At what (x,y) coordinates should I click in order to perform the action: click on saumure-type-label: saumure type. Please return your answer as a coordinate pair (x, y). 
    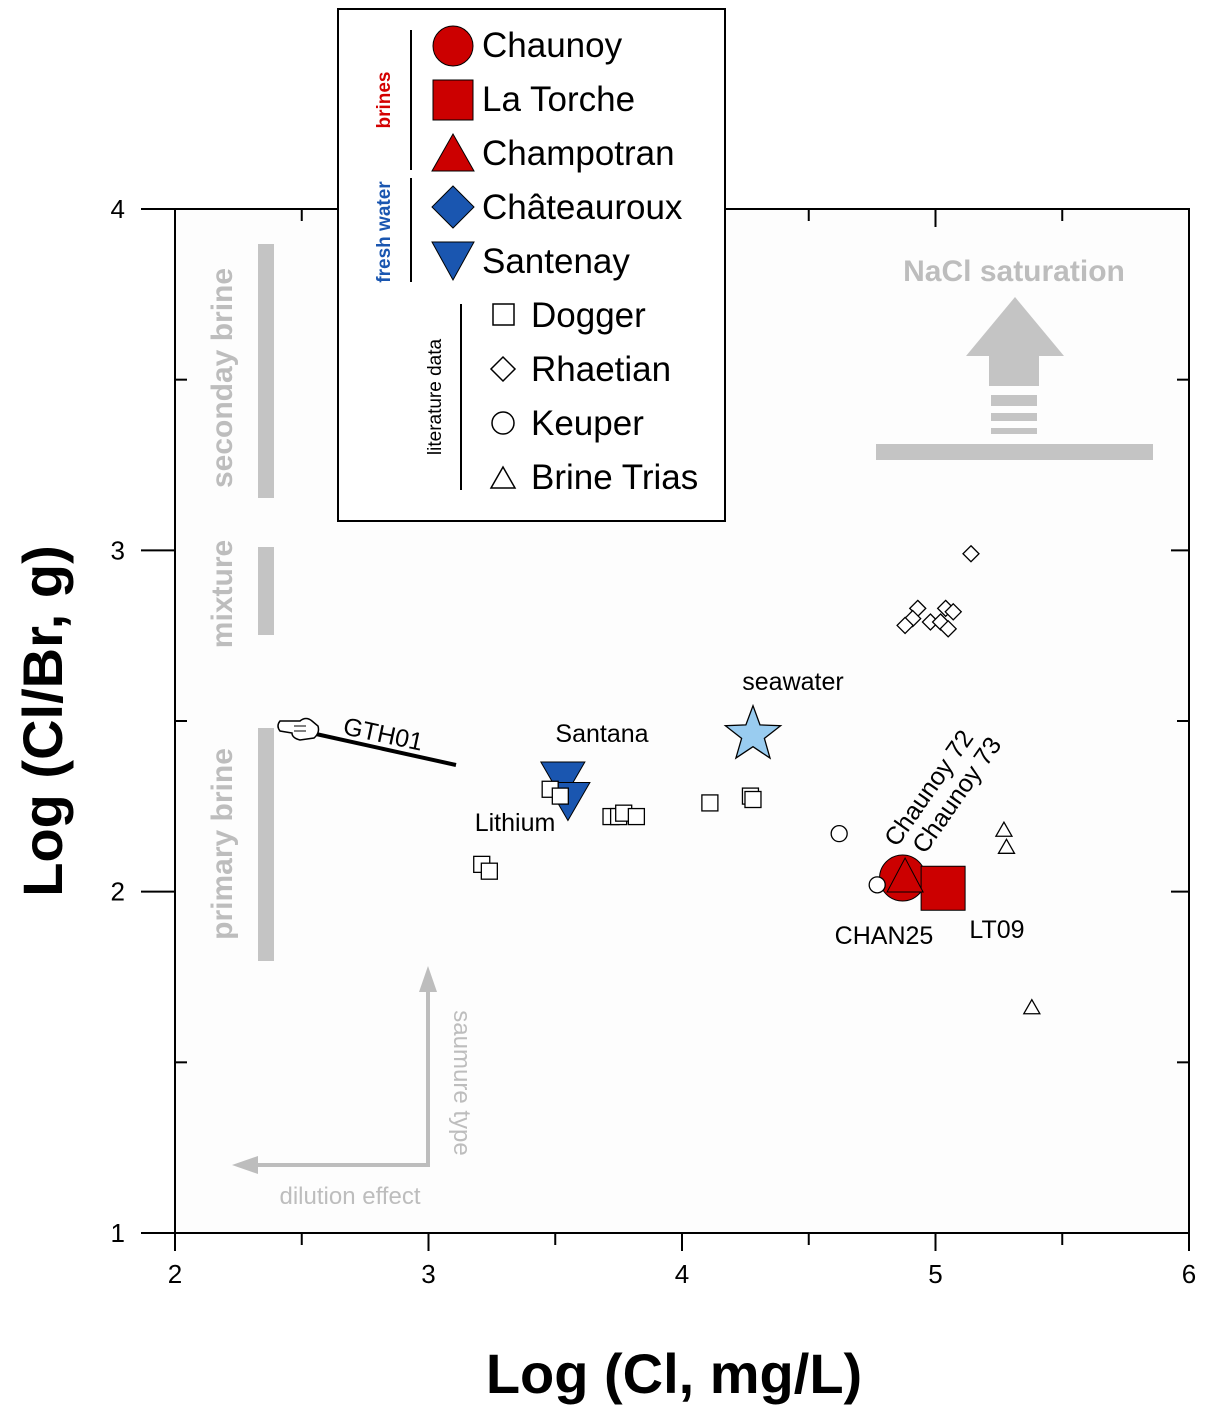
    Looking at the image, I should click on (461, 1082).